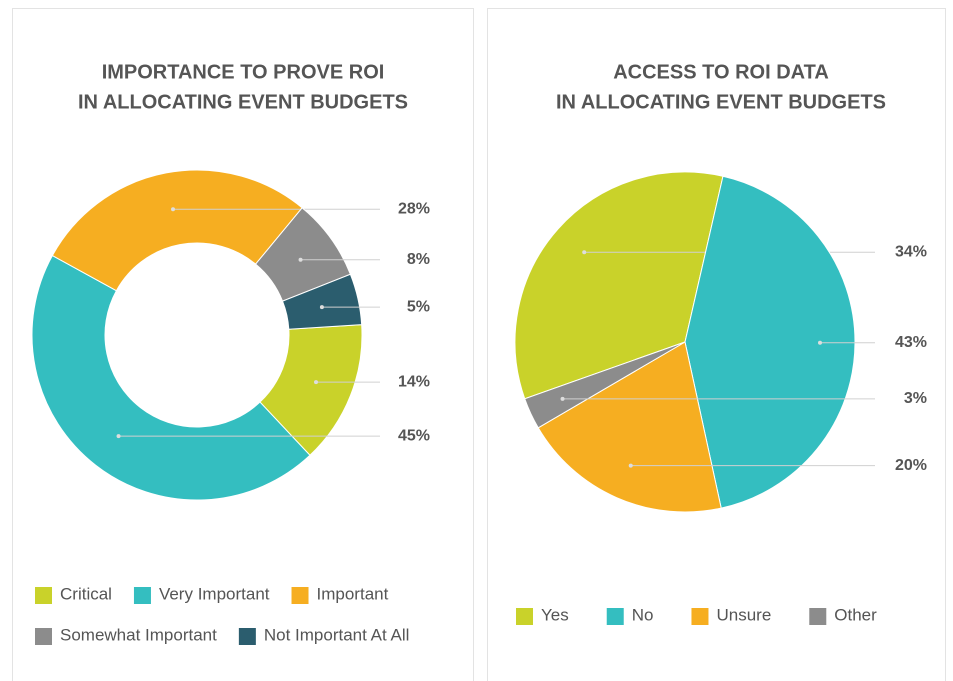  What do you see at coordinates (337, 634) in the screenshot?
I see `legend-label: Not Important At All` at bounding box center [337, 634].